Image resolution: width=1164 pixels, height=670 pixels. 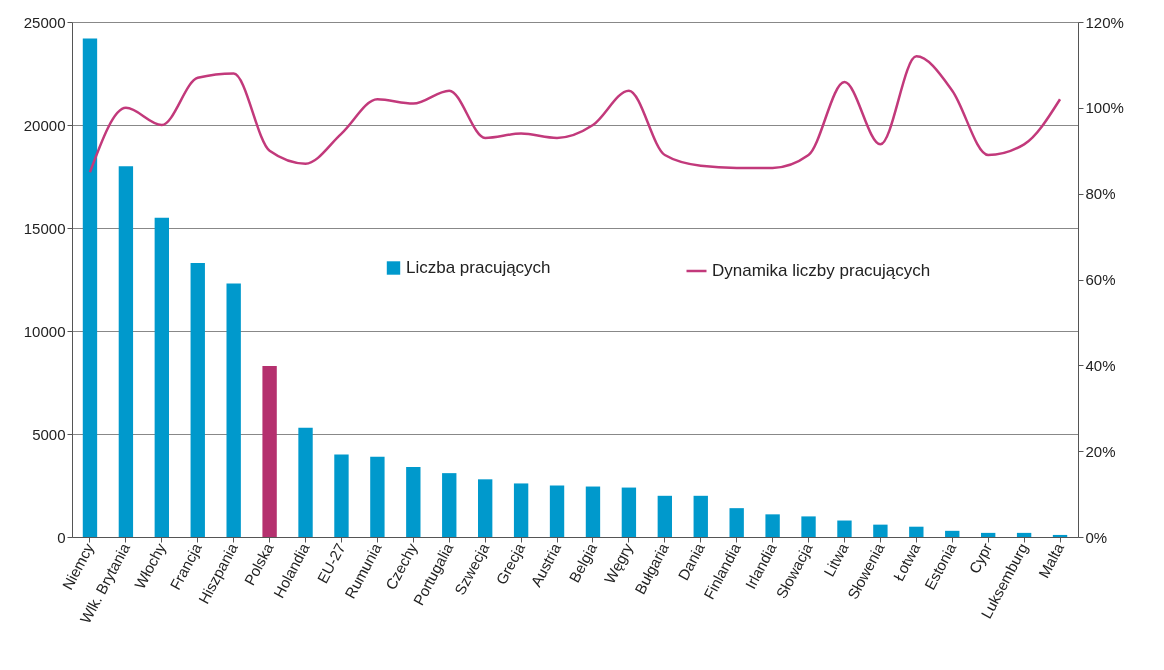 What do you see at coordinates (44, 331) in the screenshot?
I see `y-tick-label: 10000` at bounding box center [44, 331].